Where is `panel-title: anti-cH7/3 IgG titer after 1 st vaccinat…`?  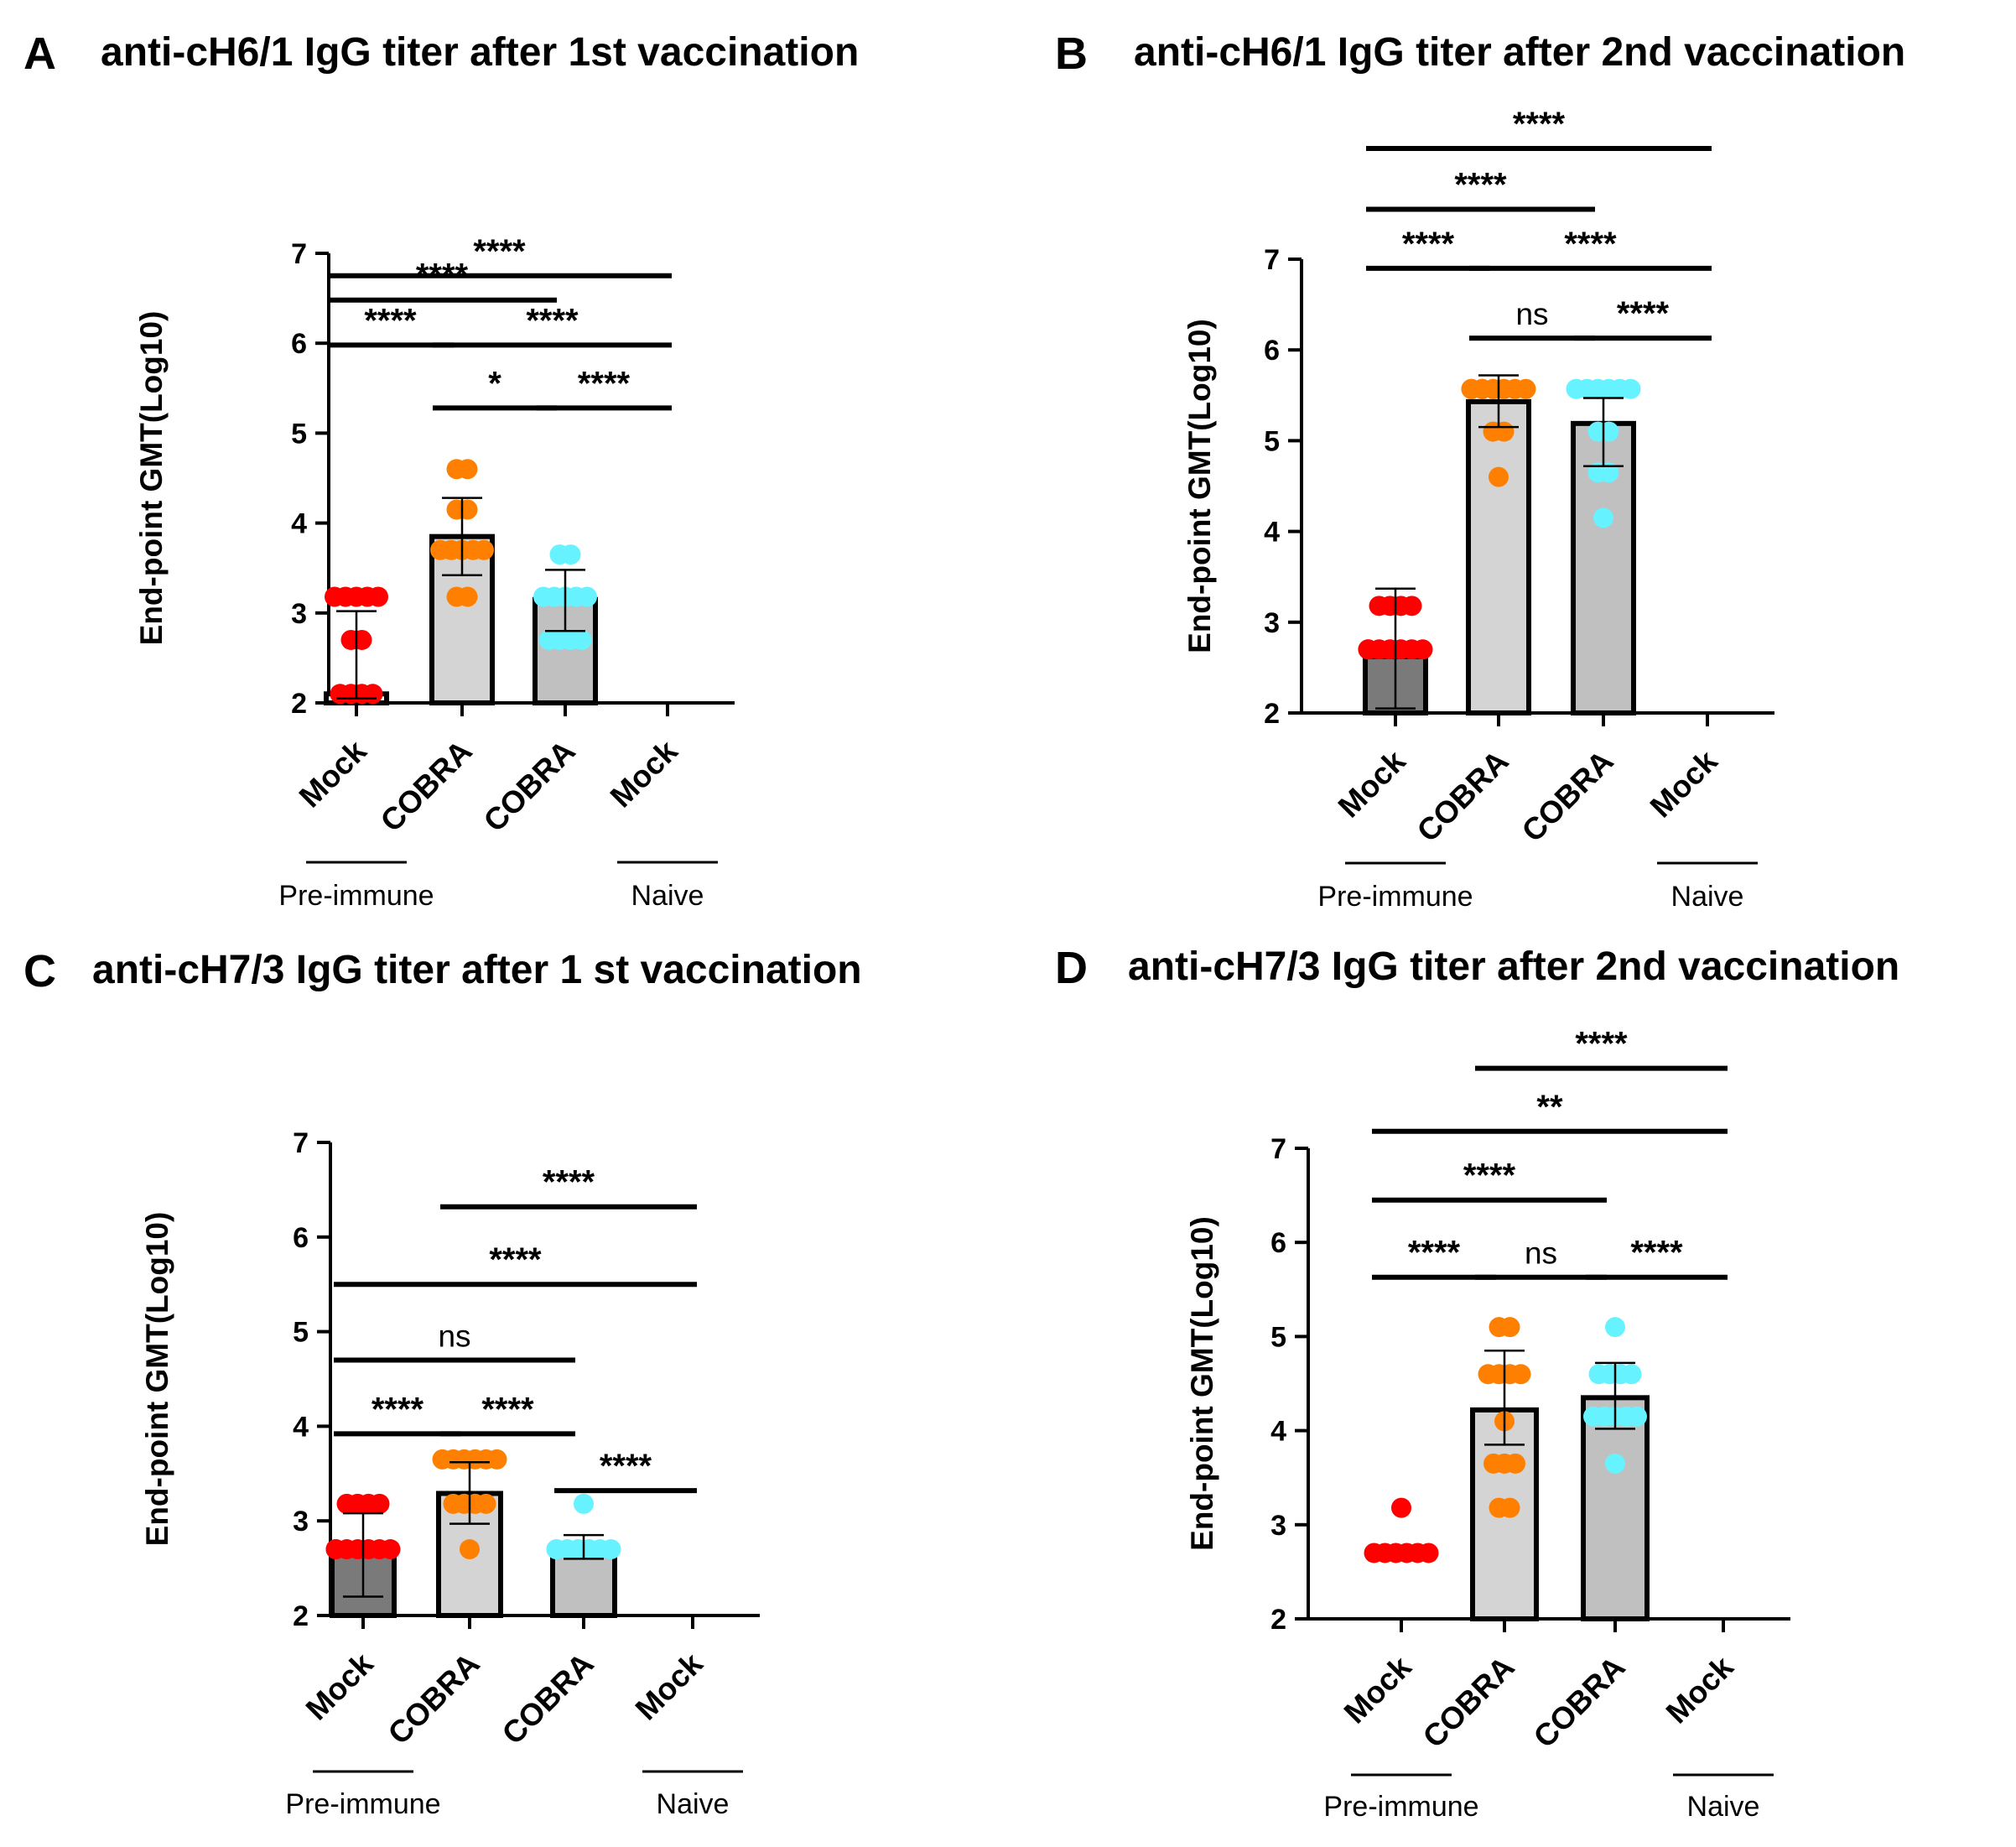
panel-title: anti-cH7/3 IgG titer after 1 st vaccinat… is located at coordinates (477, 970).